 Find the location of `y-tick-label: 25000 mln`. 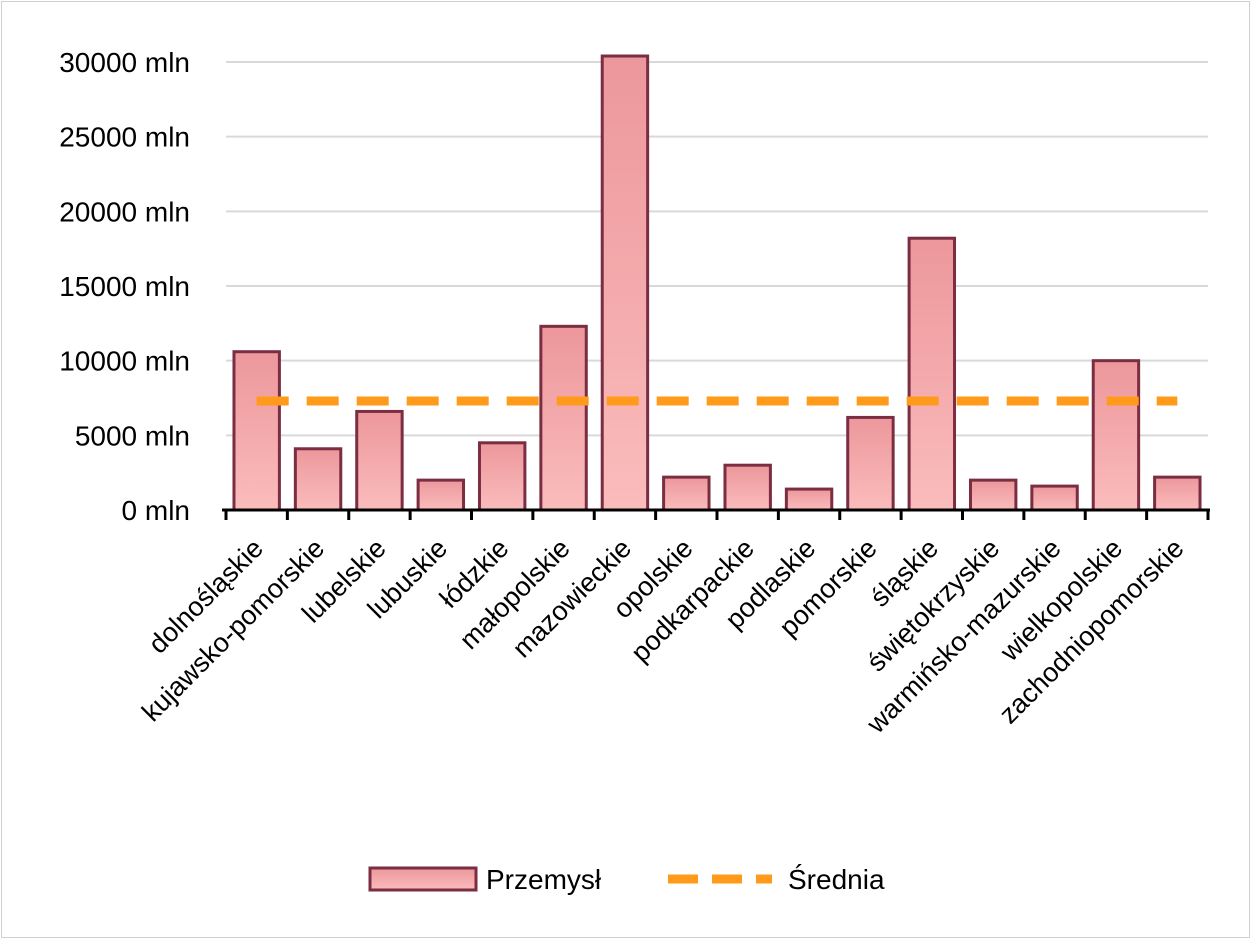

y-tick-label: 25000 mln is located at coordinates (124, 137).